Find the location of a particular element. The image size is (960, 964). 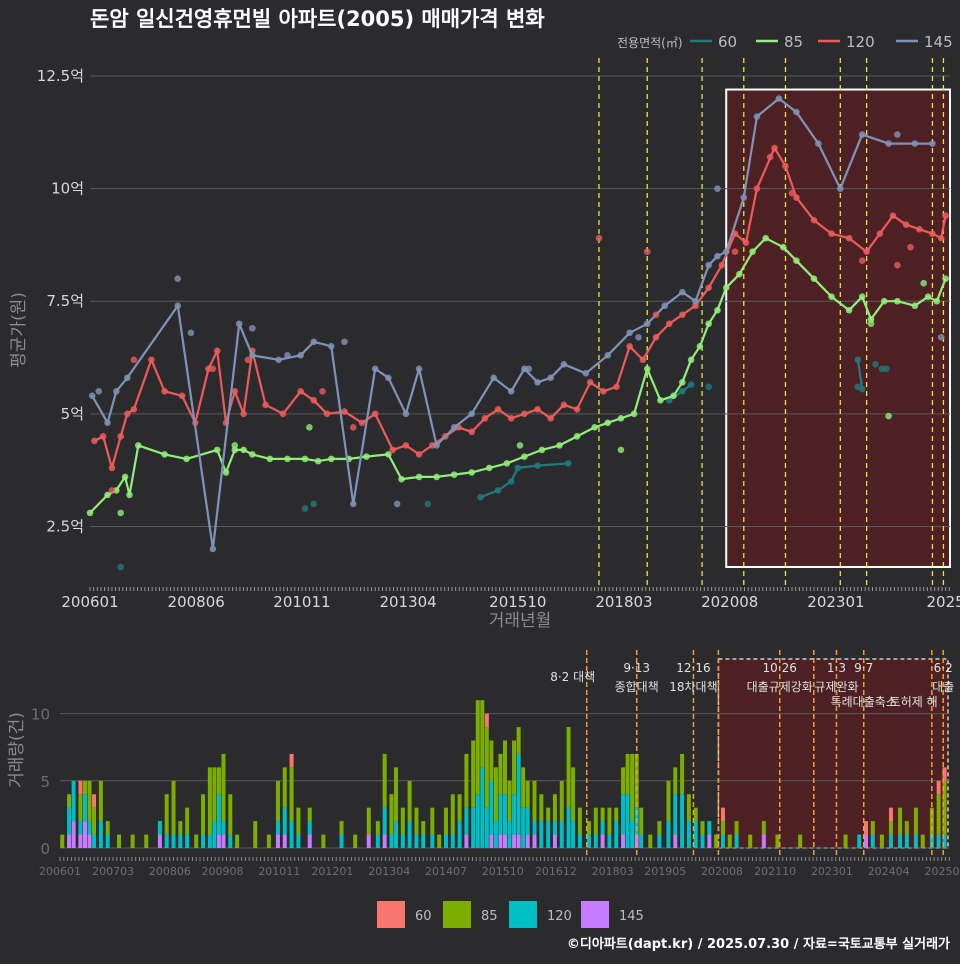

annotation-policy: 규제완화 is located at coordinates (836, 687).